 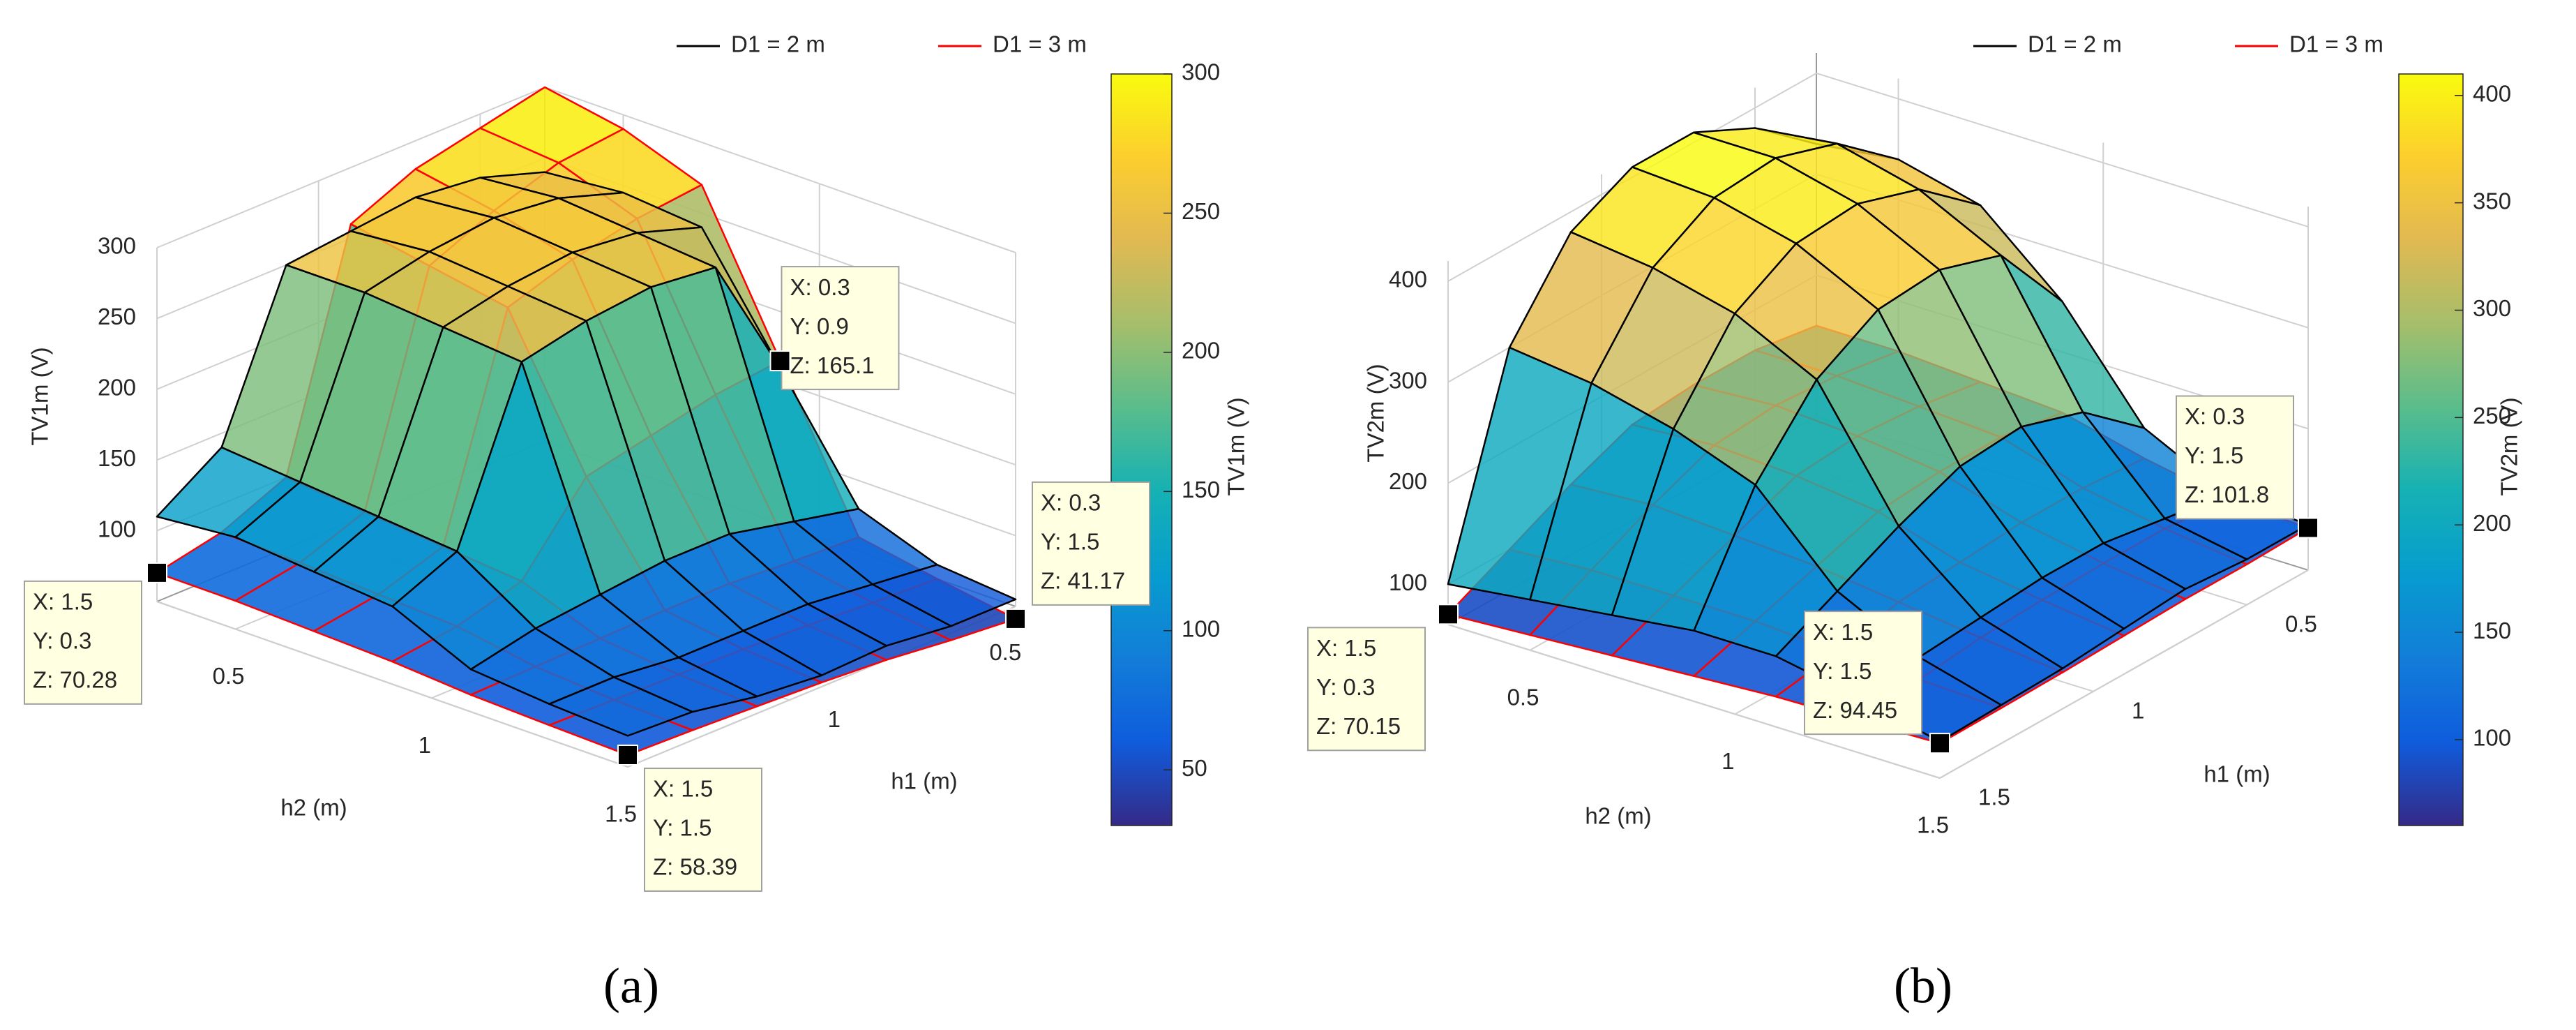 I want to click on colorbar-label: TV2m (V), so click(x=2509, y=446).